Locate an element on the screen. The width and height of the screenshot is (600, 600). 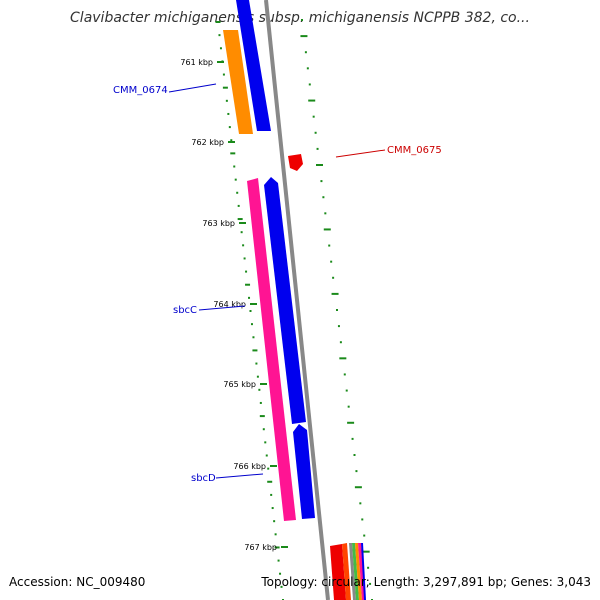
gc-track-left is located at coordinates (249, 310).